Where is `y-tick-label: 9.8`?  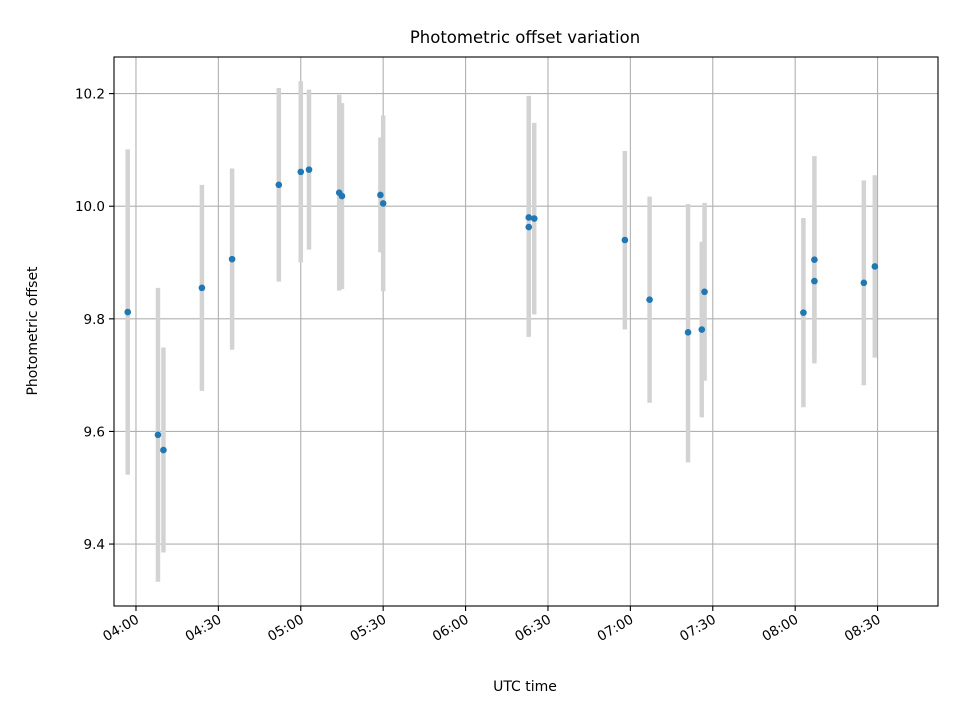
y-tick-label: 9.8 is located at coordinates (94, 320).